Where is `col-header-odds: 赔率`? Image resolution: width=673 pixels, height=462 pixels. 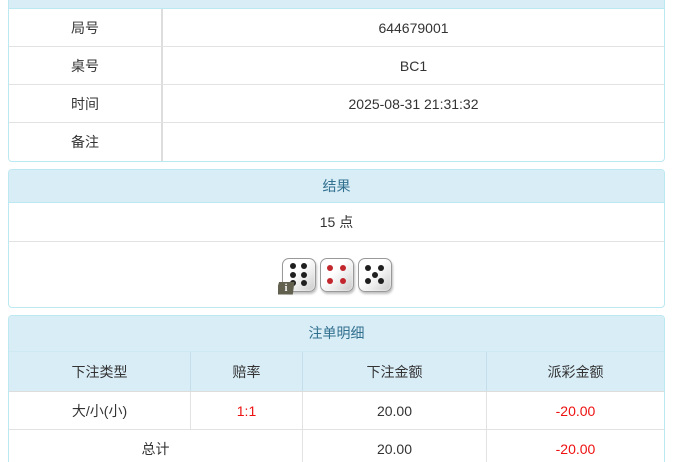
col-header-odds: 赔率 is located at coordinates (247, 371).